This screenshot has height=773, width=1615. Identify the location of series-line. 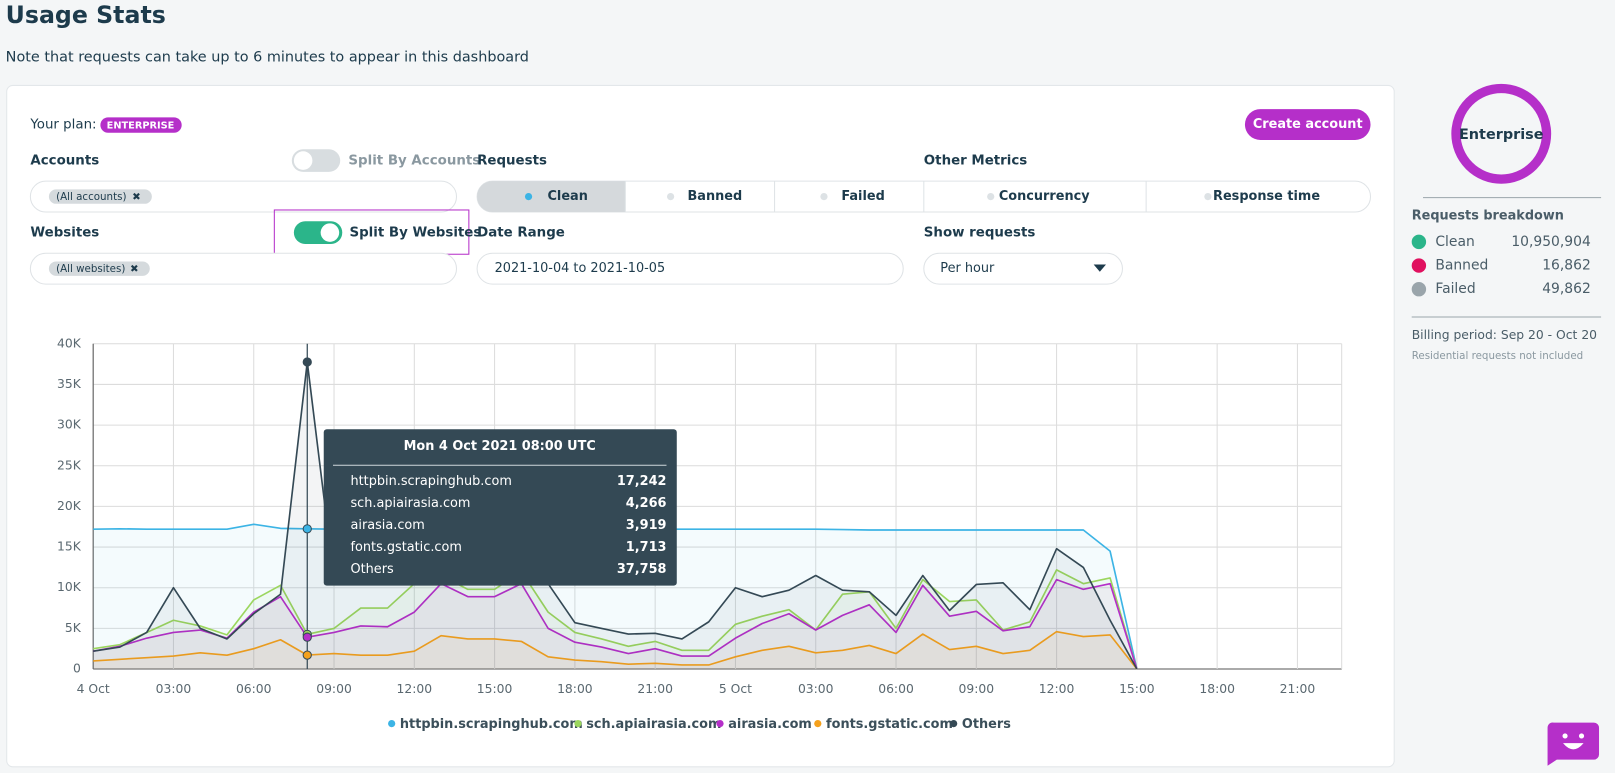
(615, 619).